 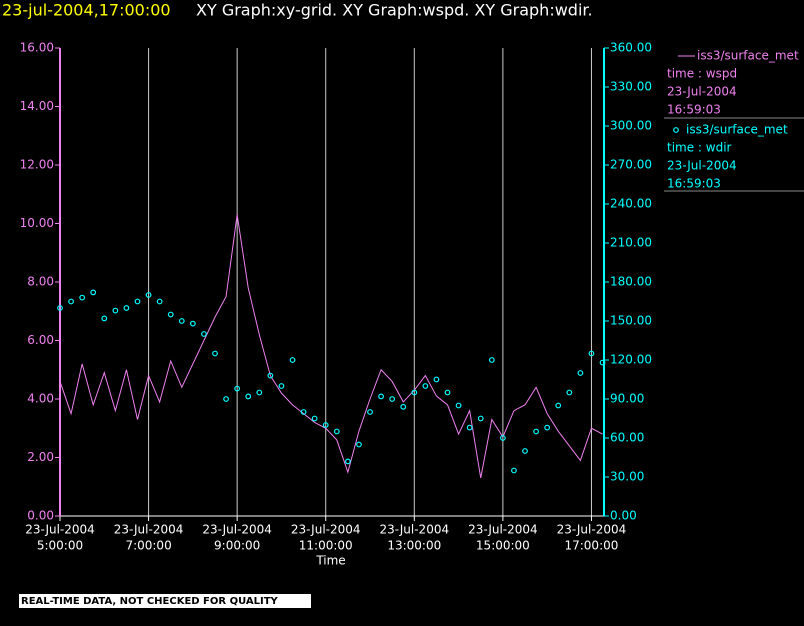 I want to click on y2-tick-label: 300.00, so click(x=631, y=126).